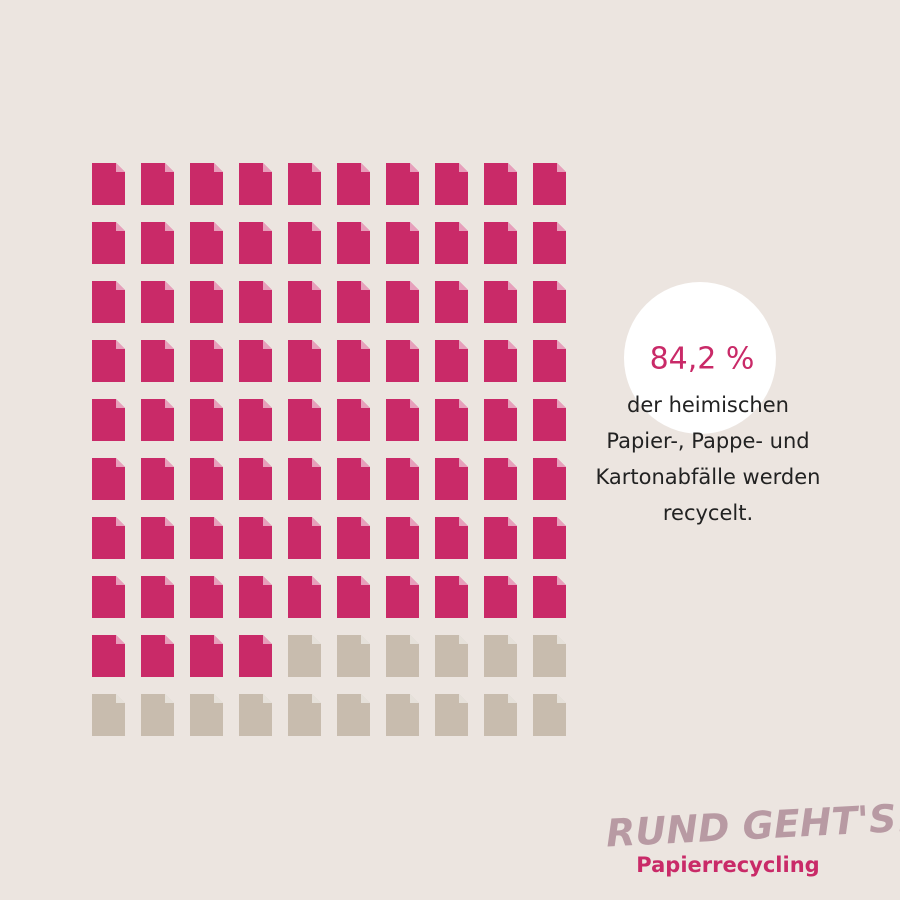  What do you see at coordinates (707, 441) in the screenshot?
I see `caption-line: Papier-, Pappe- und` at bounding box center [707, 441].